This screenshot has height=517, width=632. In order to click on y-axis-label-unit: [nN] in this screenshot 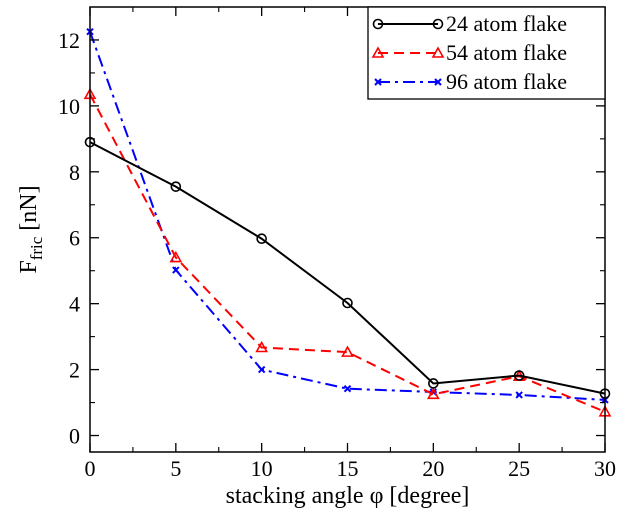, I will do `click(29, 210)`.